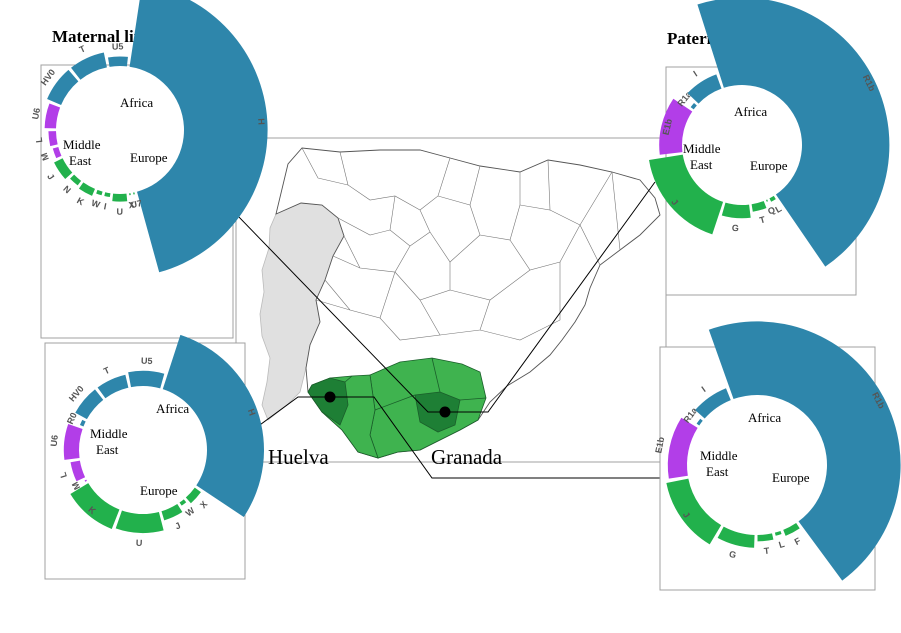 This screenshot has width=901, height=633. Describe the element at coordinates (252, 411) in the screenshot. I see `label-h: H` at that location.